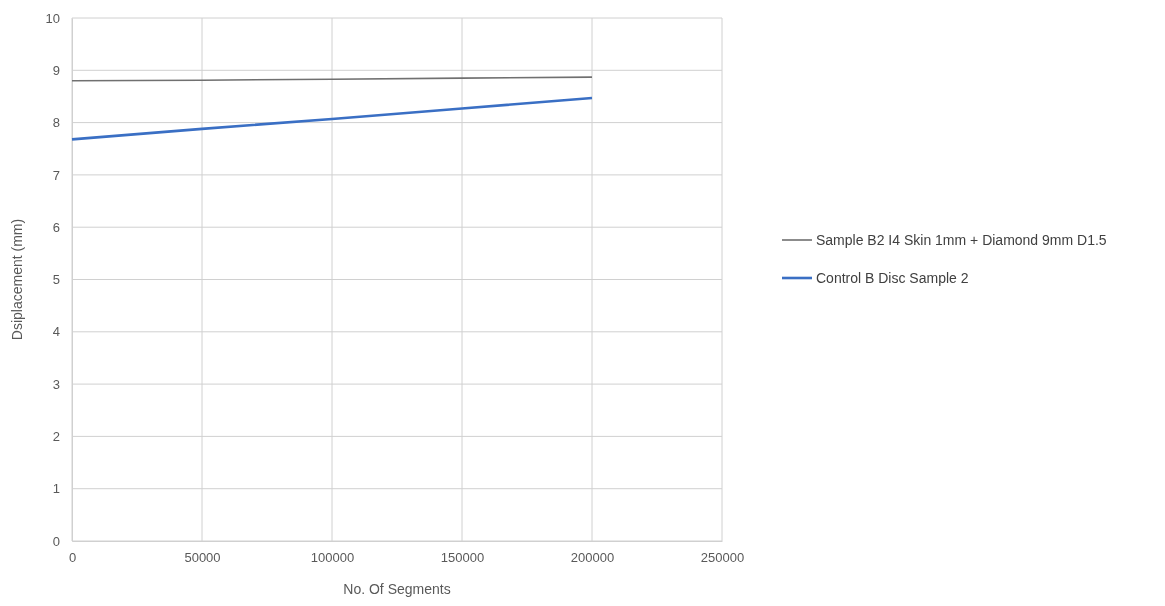  I want to click on x-tick-label: 50000, so click(202, 558).